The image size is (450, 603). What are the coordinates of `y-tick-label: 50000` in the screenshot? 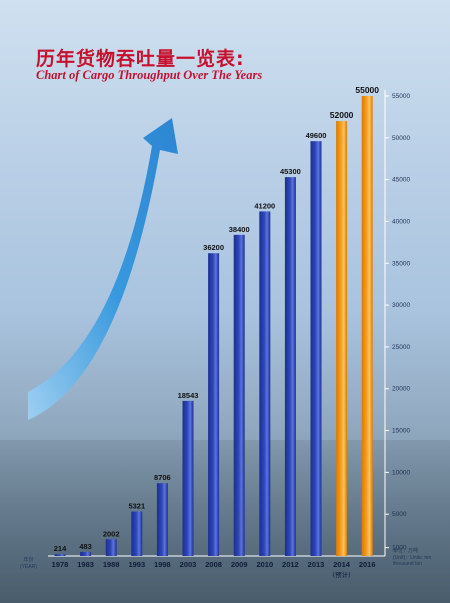 It's located at (401, 138).